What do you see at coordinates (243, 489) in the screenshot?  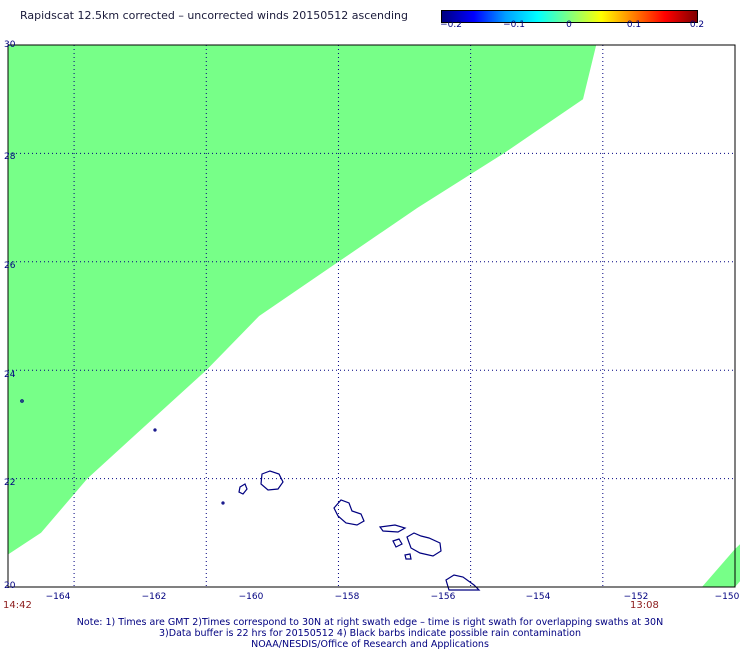 I see `niihau-island` at bounding box center [243, 489].